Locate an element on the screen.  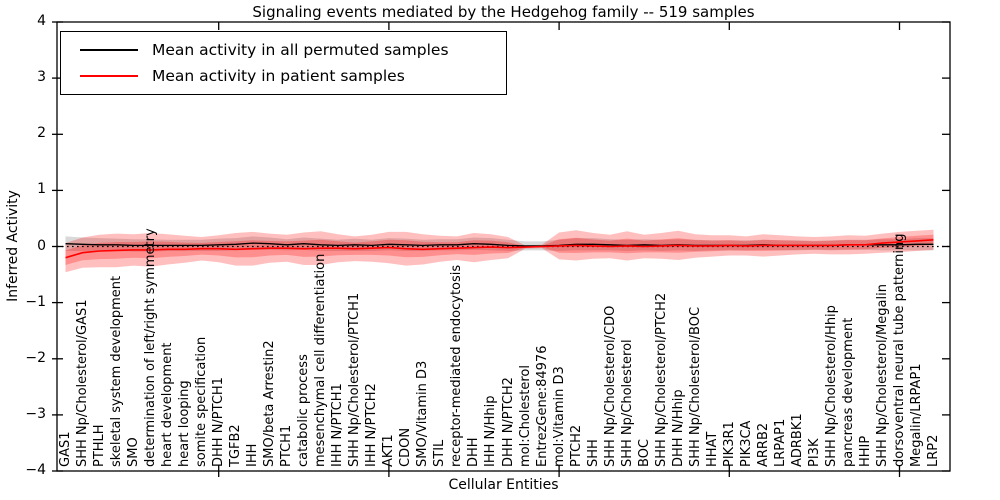
x-tick-label: ADRBK1 is located at coordinates (797, 440).